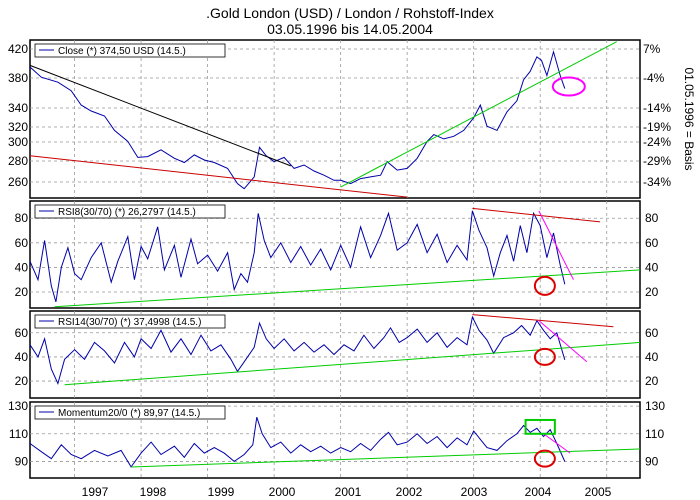  What do you see at coordinates (22, 461) in the screenshot?
I see `y-tick-label: 90` at bounding box center [22, 461].